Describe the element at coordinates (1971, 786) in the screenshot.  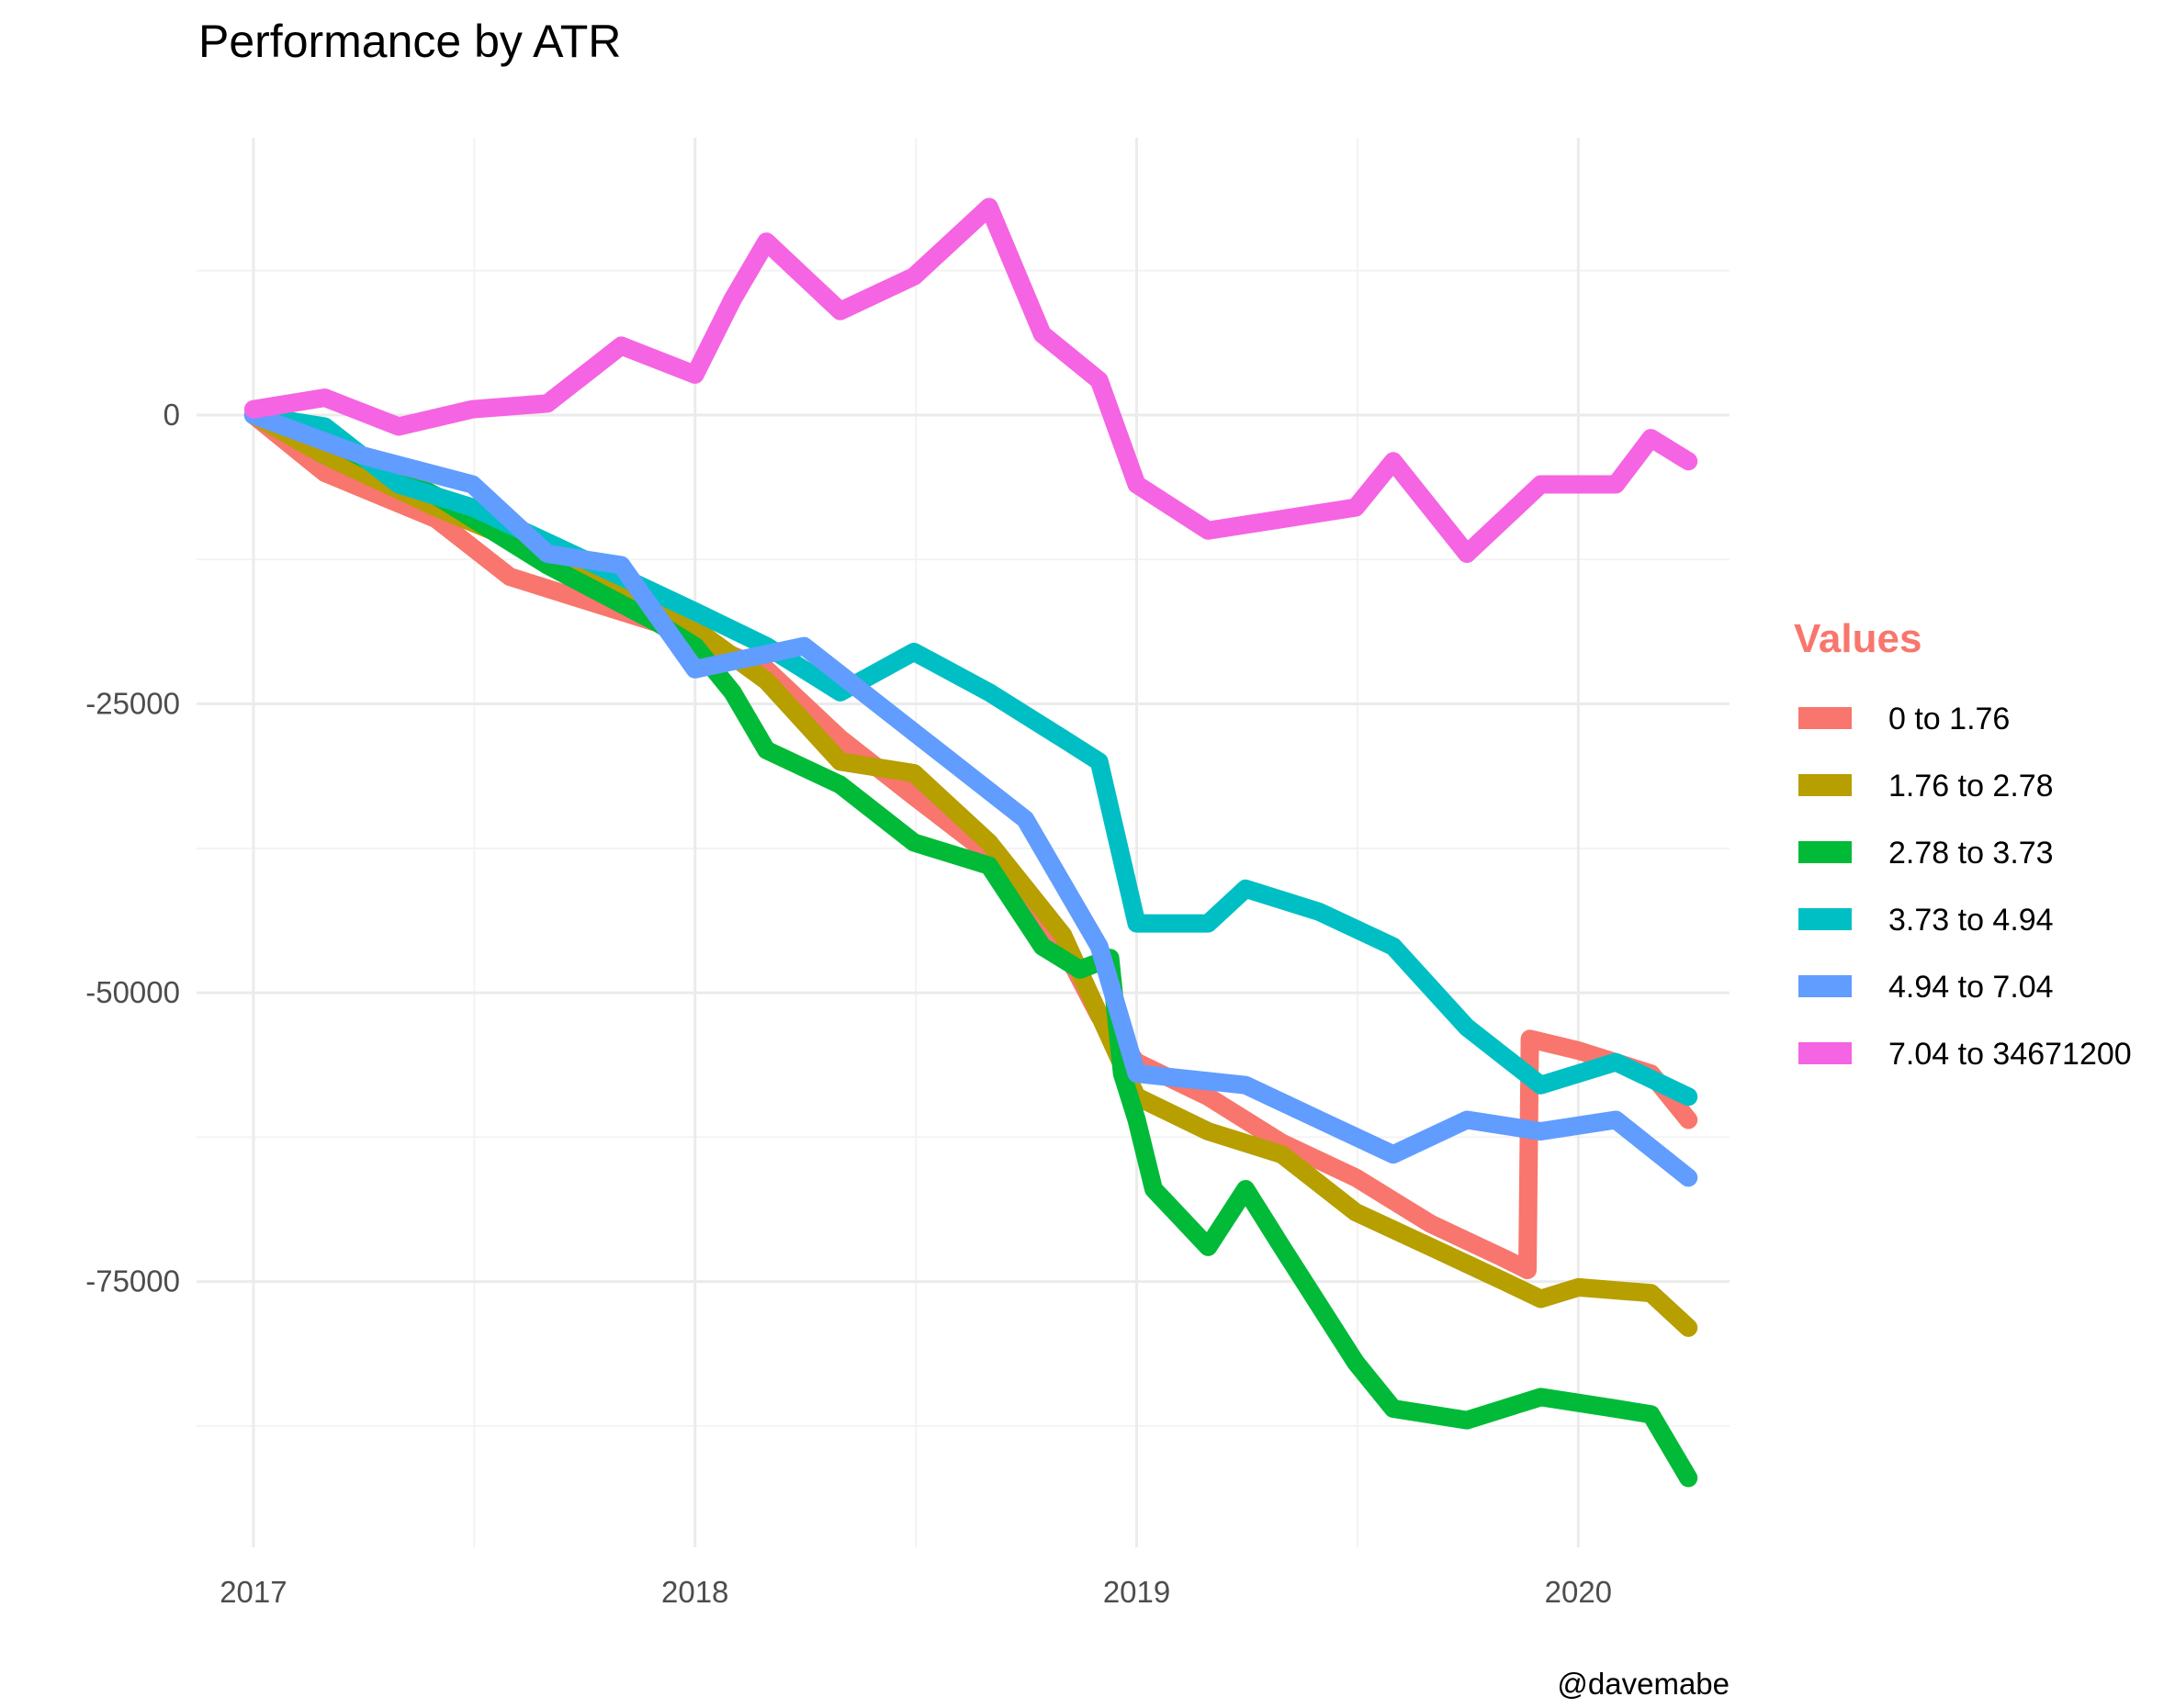
I see `legend-label-2: 1.76 to 2.78` at that location.